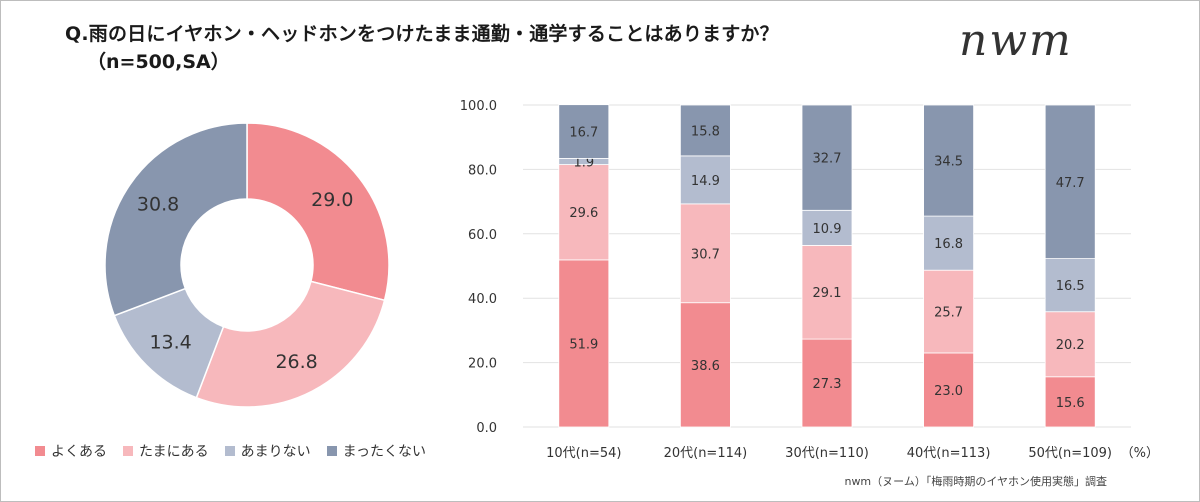  What do you see at coordinates (1070, 453) in the screenshot?
I see `x-tick-label: 50代(n=109)` at bounding box center [1070, 453].